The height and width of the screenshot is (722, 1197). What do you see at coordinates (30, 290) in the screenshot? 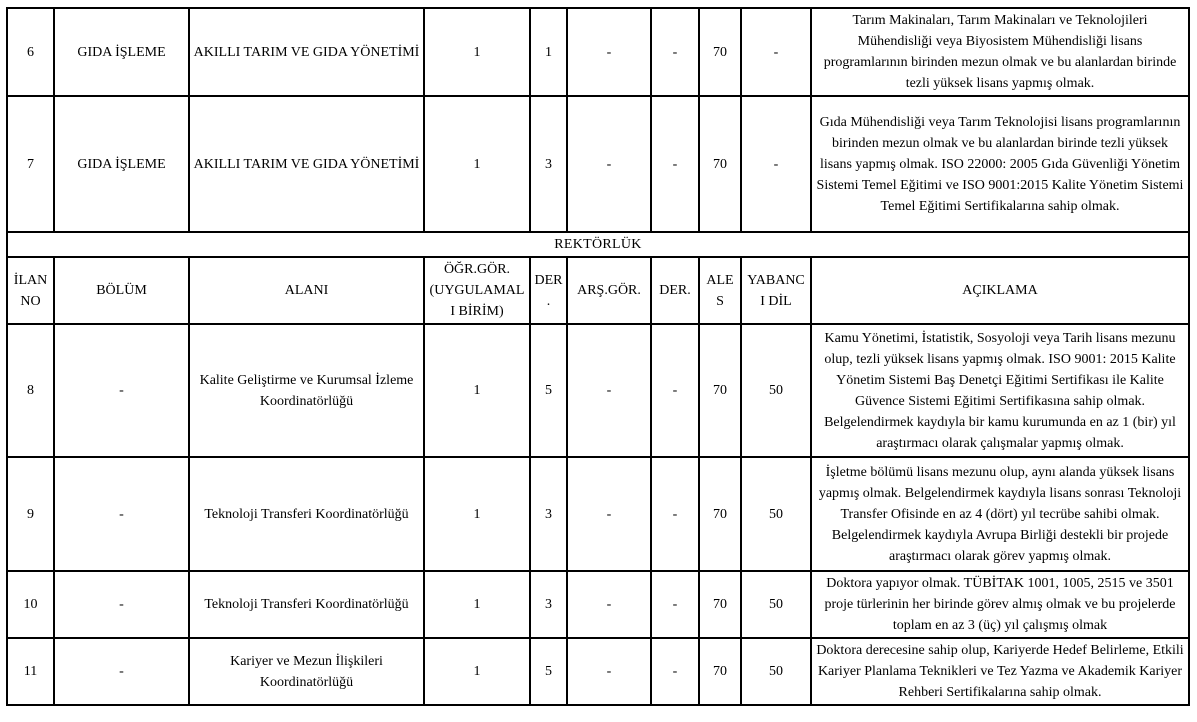
I see `header-ilan-no: İLAN NO` at bounding box center [30, 290].